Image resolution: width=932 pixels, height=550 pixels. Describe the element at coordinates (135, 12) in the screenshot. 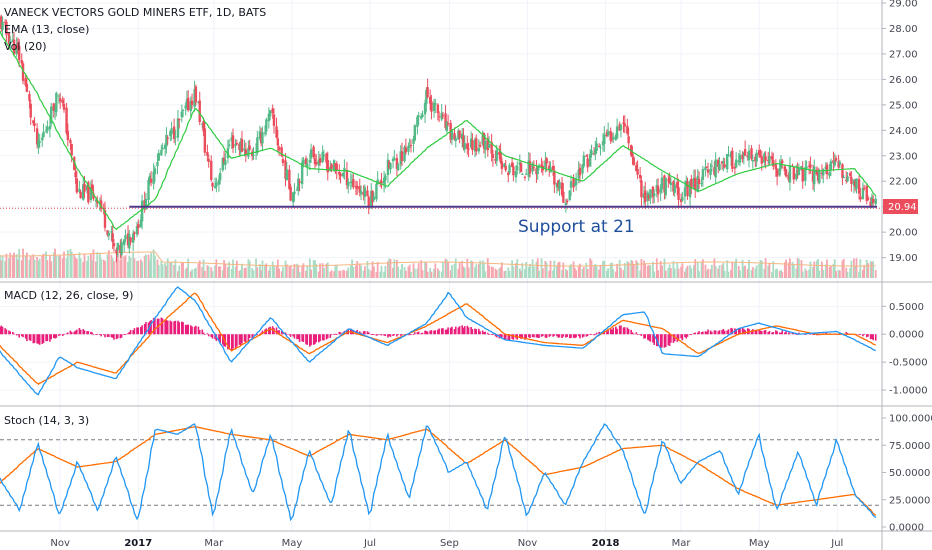

I see `chart-title: VANECK VECTORS GOLD MINERS ETF, 1D, BATS` at that location.